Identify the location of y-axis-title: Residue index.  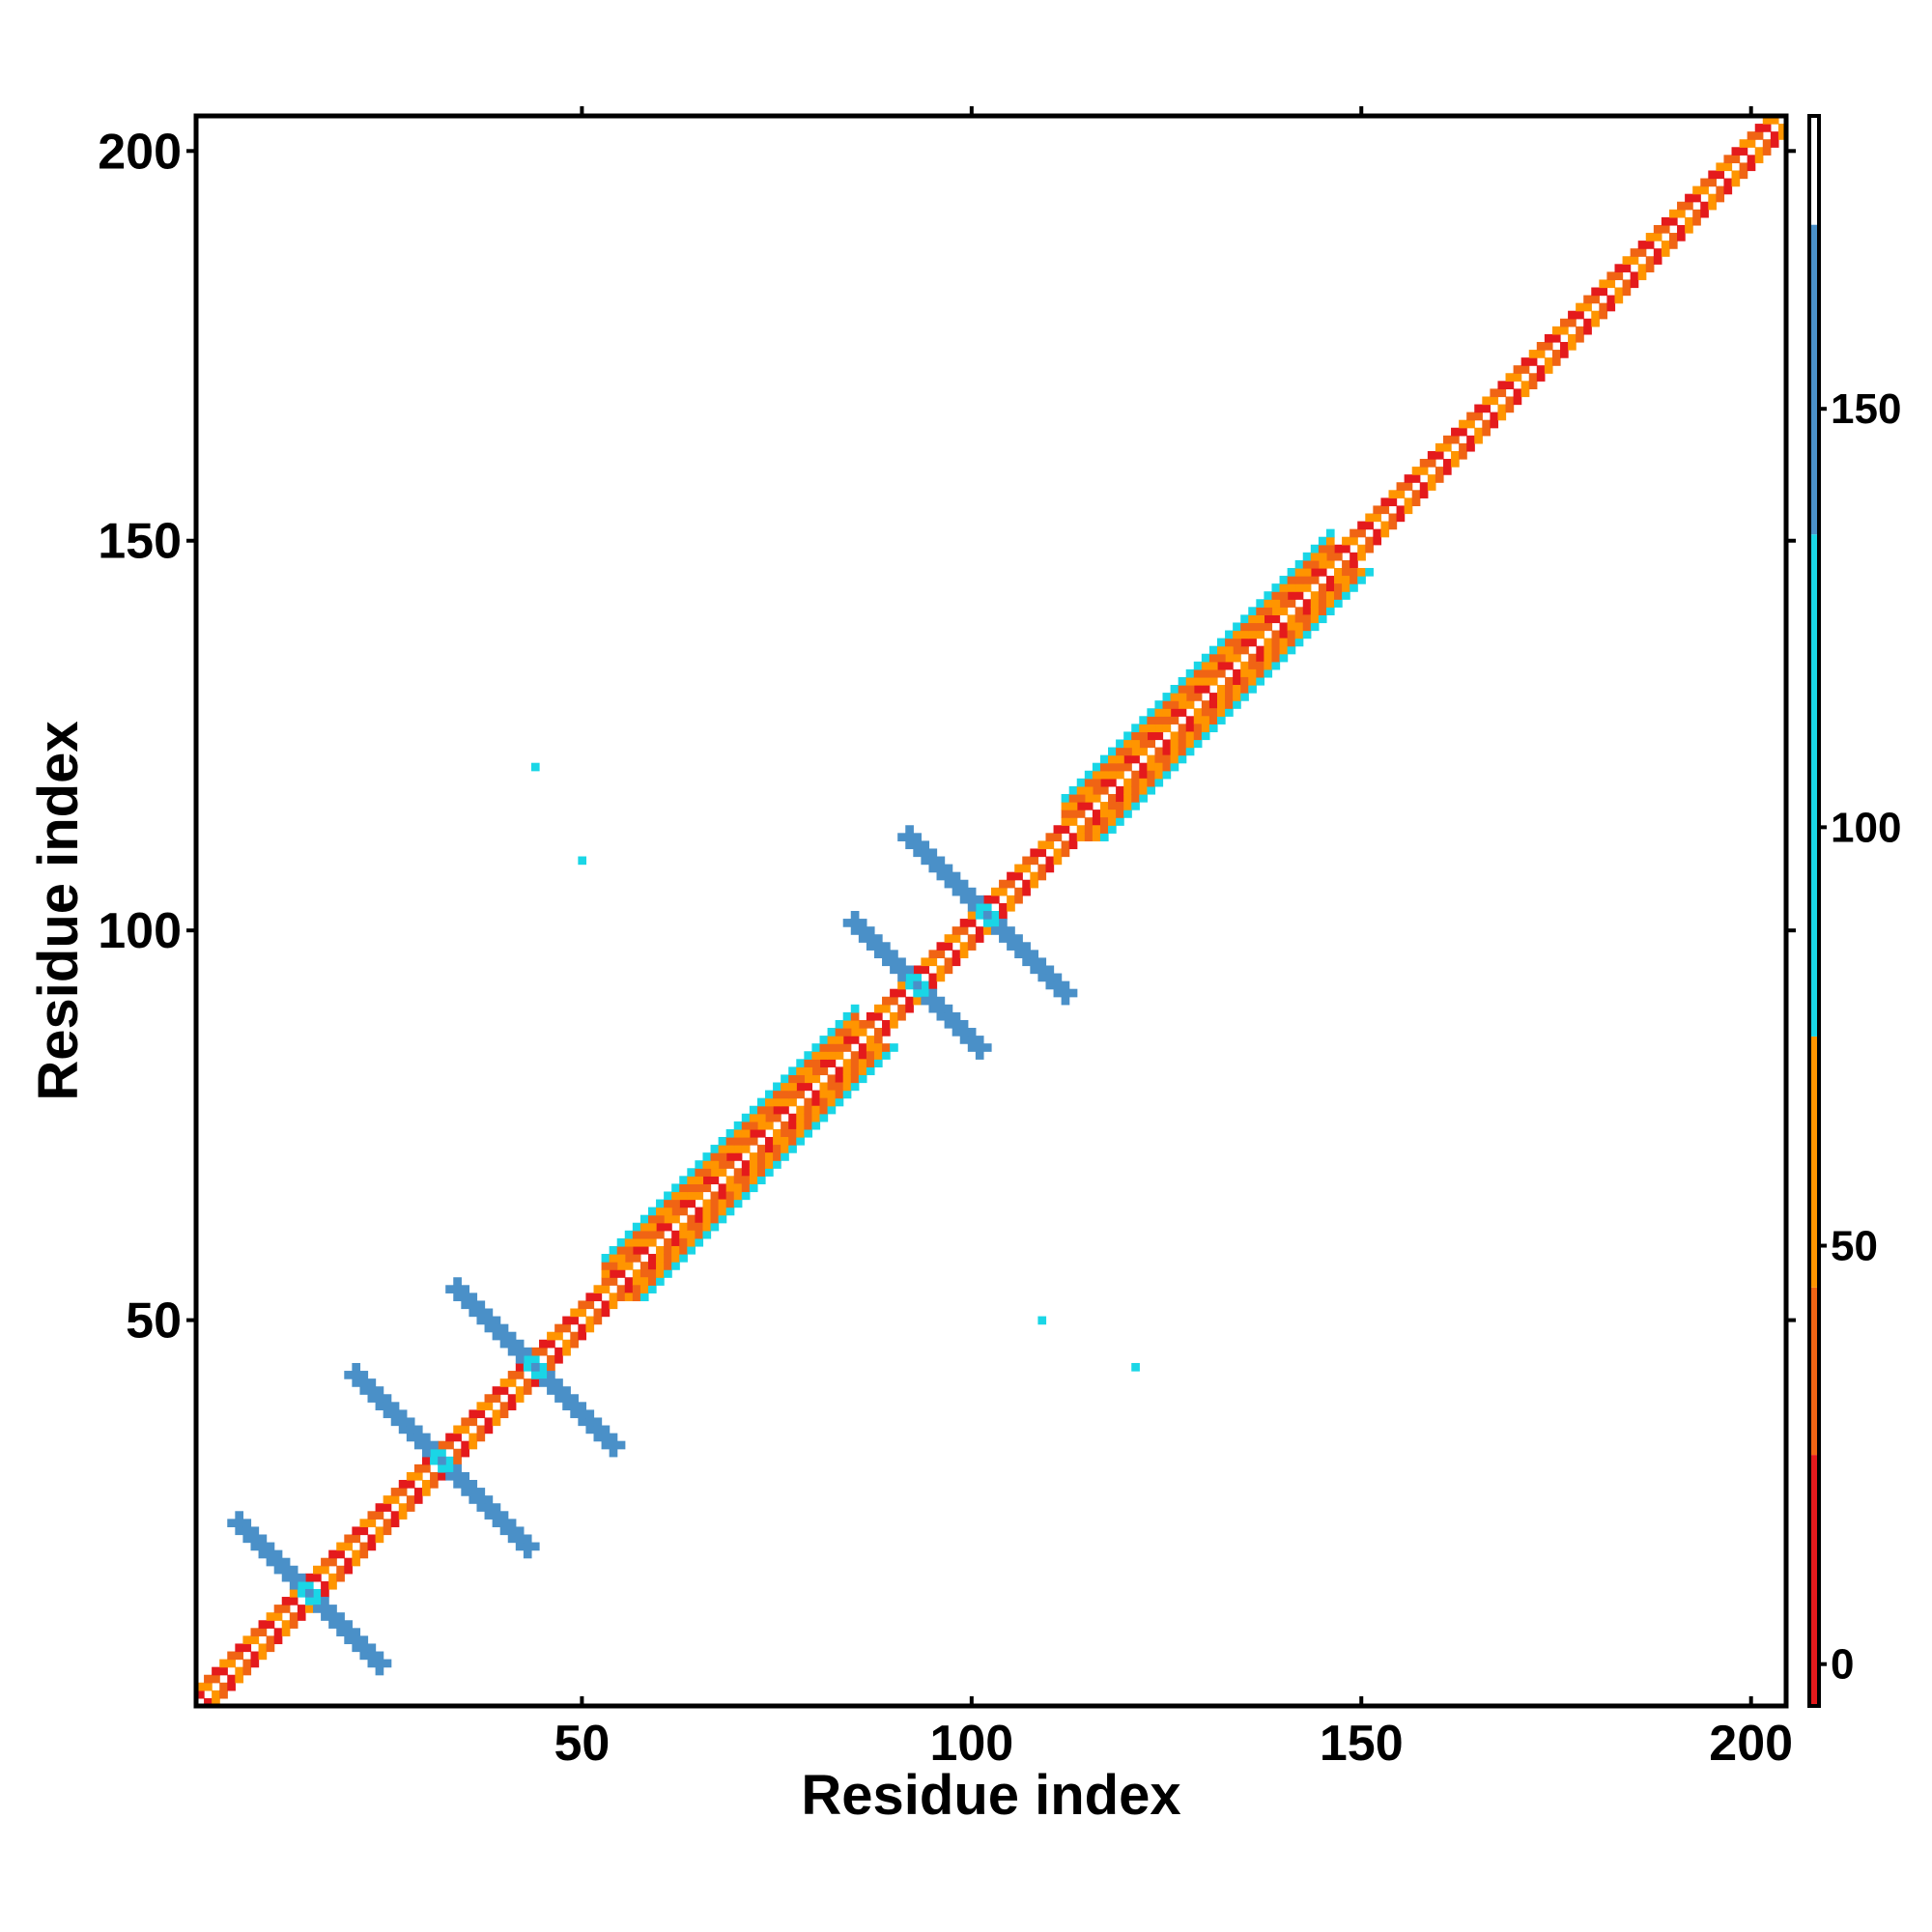
(58, 910).